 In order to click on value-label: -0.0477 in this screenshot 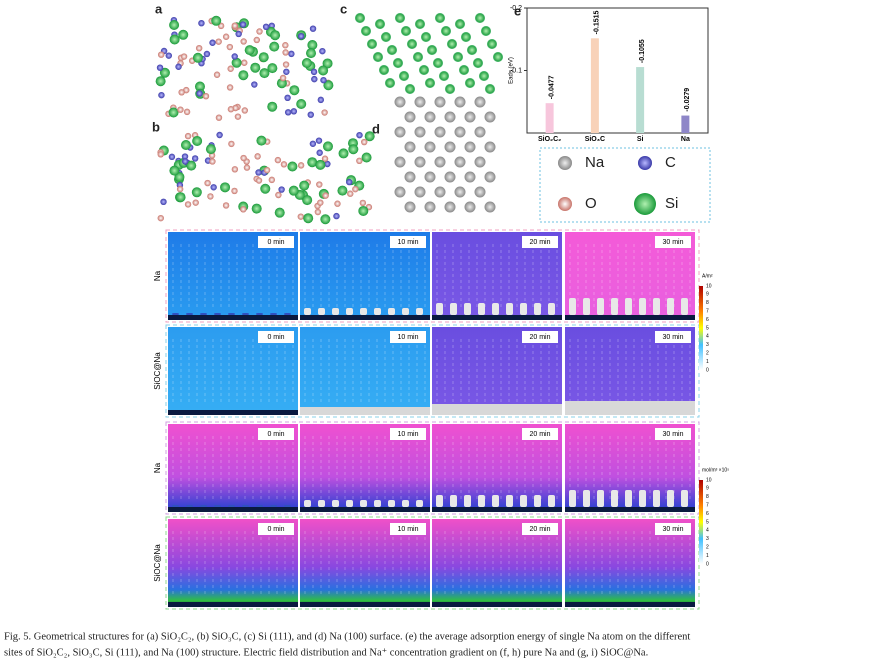, I will do `click(551, 87)`.